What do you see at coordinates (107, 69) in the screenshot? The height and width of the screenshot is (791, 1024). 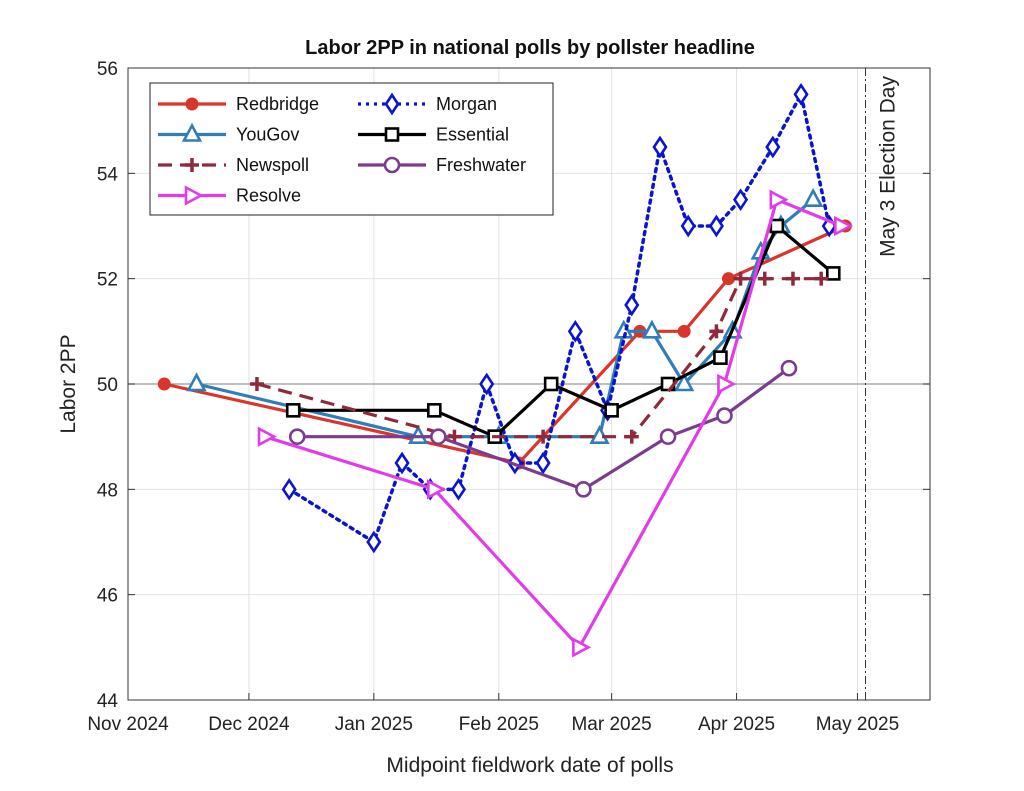 I see `y-tick-label: 56` at bounding box center [107, 69].